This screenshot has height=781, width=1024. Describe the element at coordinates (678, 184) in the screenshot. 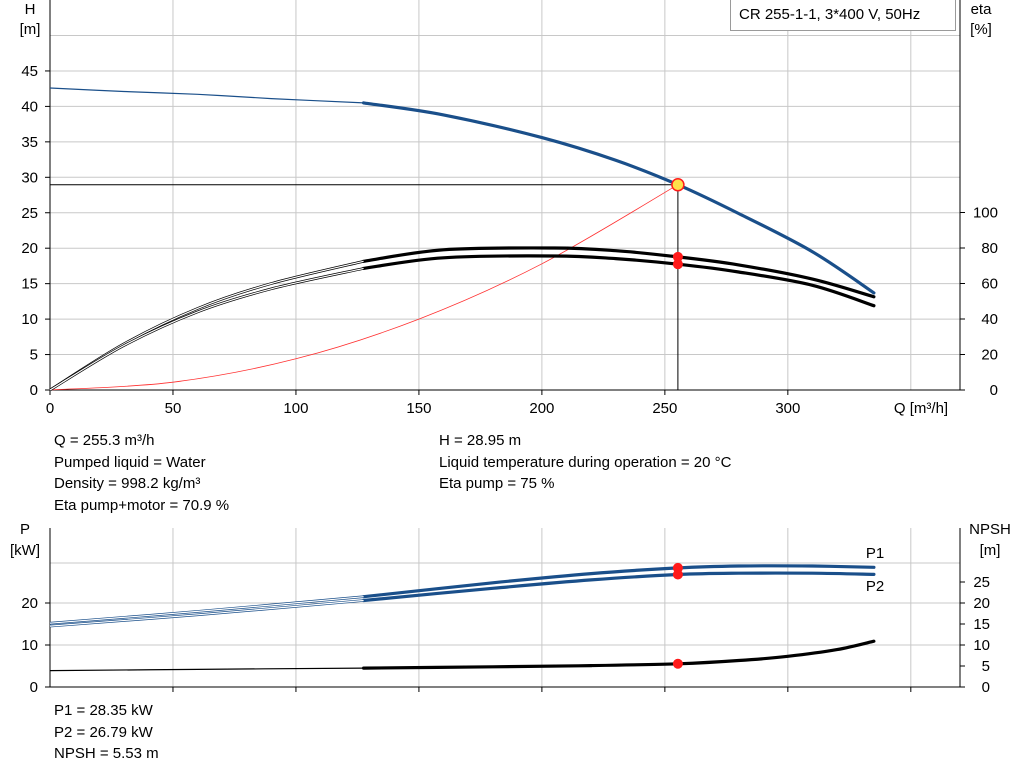

I see `duty-point-head` at that location.